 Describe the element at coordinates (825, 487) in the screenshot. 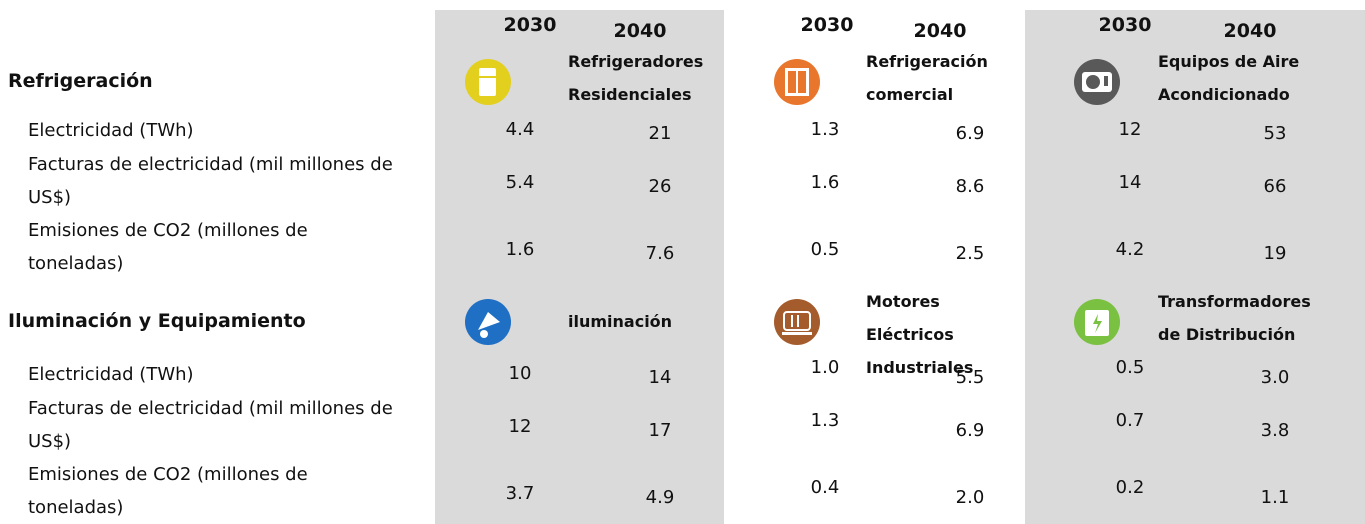

I see `cell-value: 0.4` at that location.